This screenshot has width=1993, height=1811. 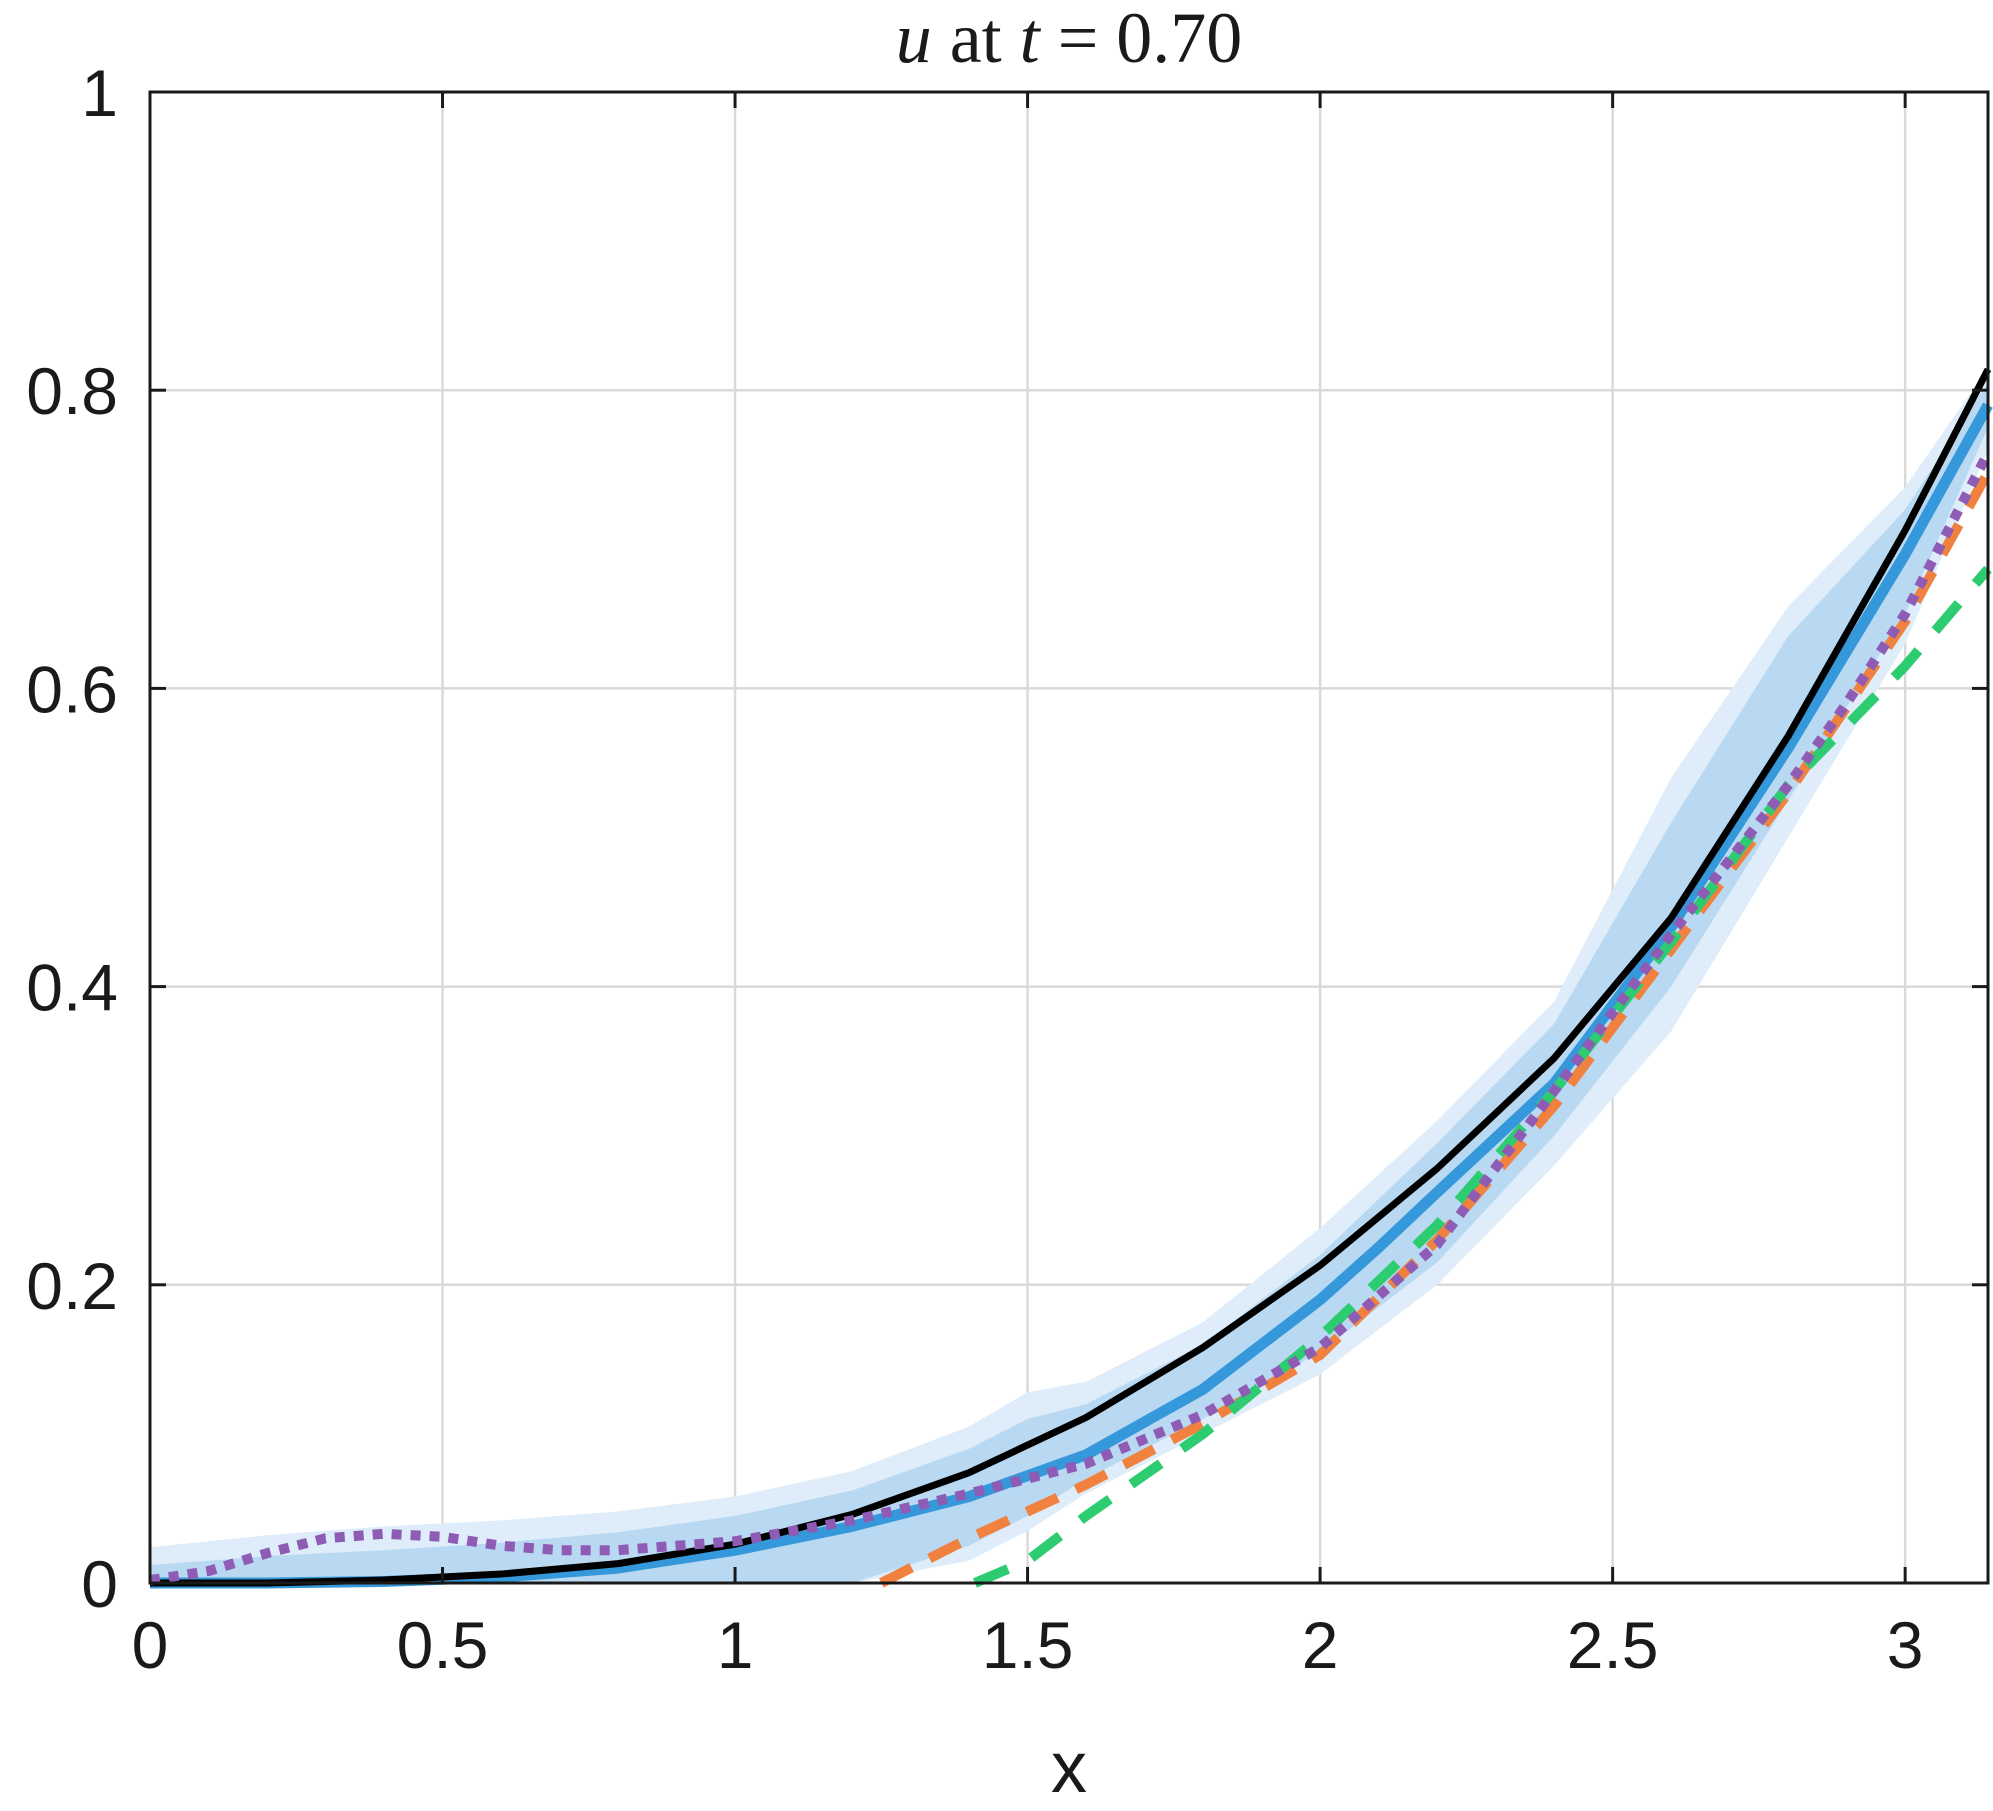 What do you see at coordinates (1141, 39) in the screenshot?
I see `title-segment: = 0.70` at bounding box center [1141, 39].